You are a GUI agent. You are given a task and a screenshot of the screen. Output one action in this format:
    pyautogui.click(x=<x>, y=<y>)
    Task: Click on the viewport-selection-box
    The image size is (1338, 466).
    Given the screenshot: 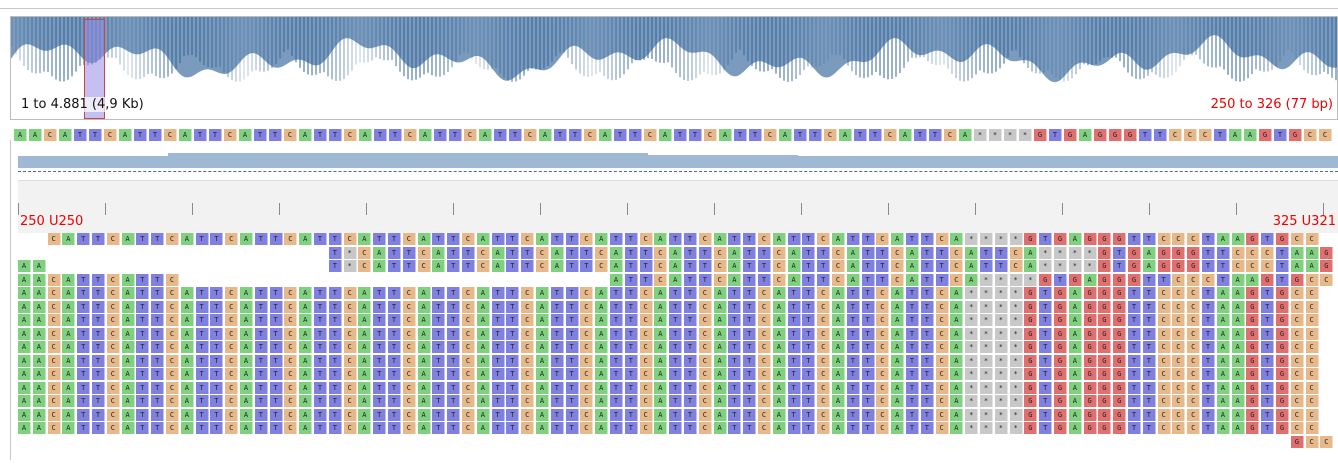 What is the action you would take?
    pyautogui.click(x=94, y=69)
    